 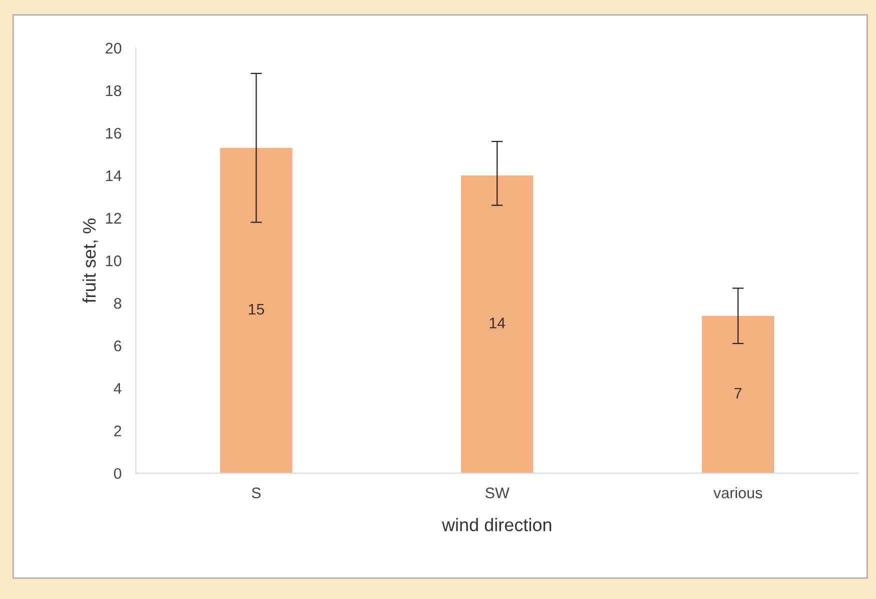 I want to click on y-tick-label: 20, so click(x=114, y=48).